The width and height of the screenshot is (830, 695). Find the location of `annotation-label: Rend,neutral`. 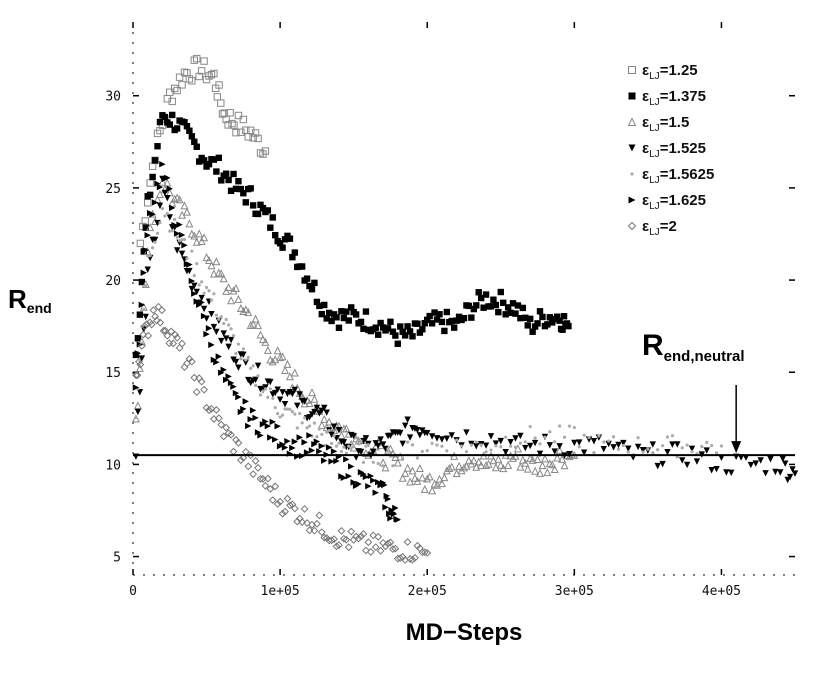

annotation-label: Rend,neutral is located at coordinates (693, 347).